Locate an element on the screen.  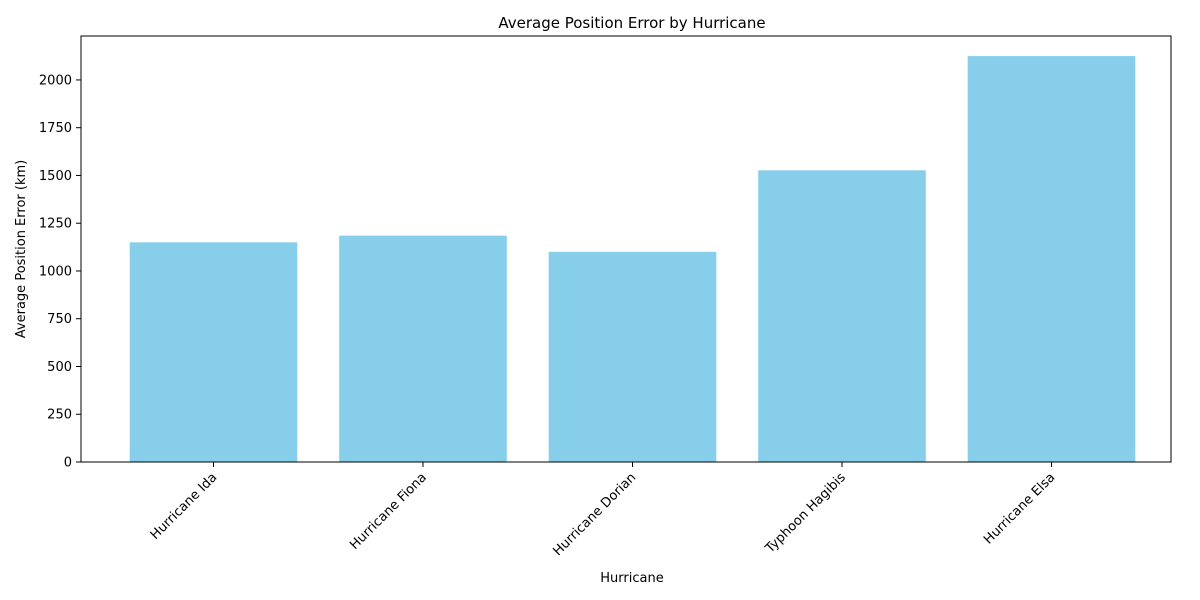
x-axis-label: Hurricane is located at coordinates (631, 578).